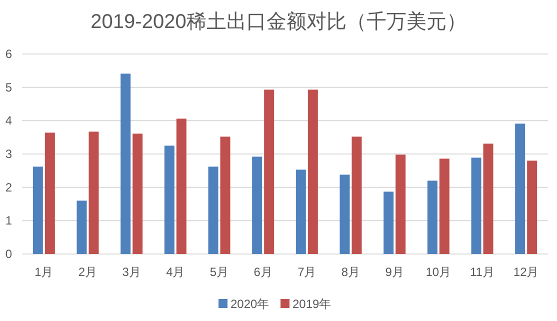  Describe the element at coordinates (8, 254) in the screenshot. I see `y-tick-label: 0` at that location.